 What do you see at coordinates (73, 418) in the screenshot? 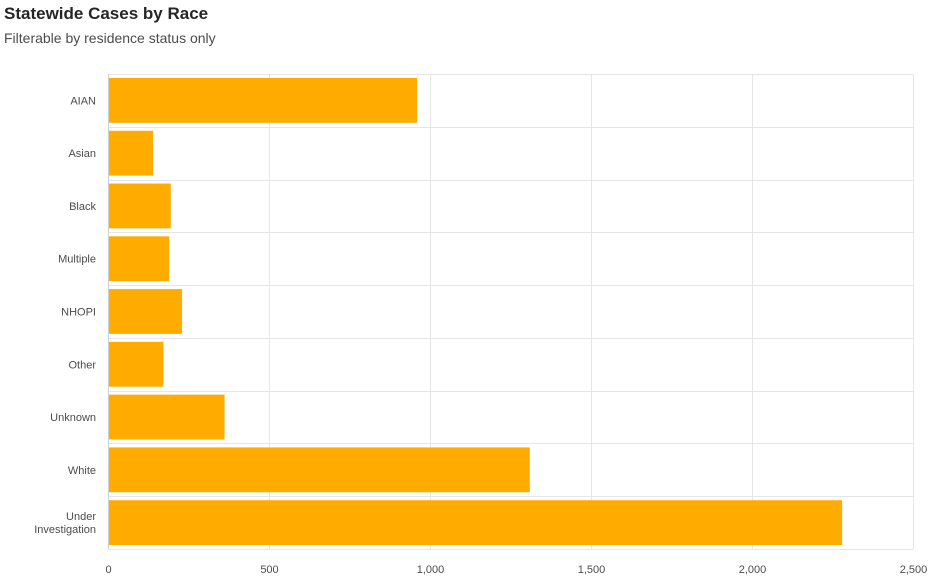
I see `y-category-label: Unknown` at bounding box center [73, 418].